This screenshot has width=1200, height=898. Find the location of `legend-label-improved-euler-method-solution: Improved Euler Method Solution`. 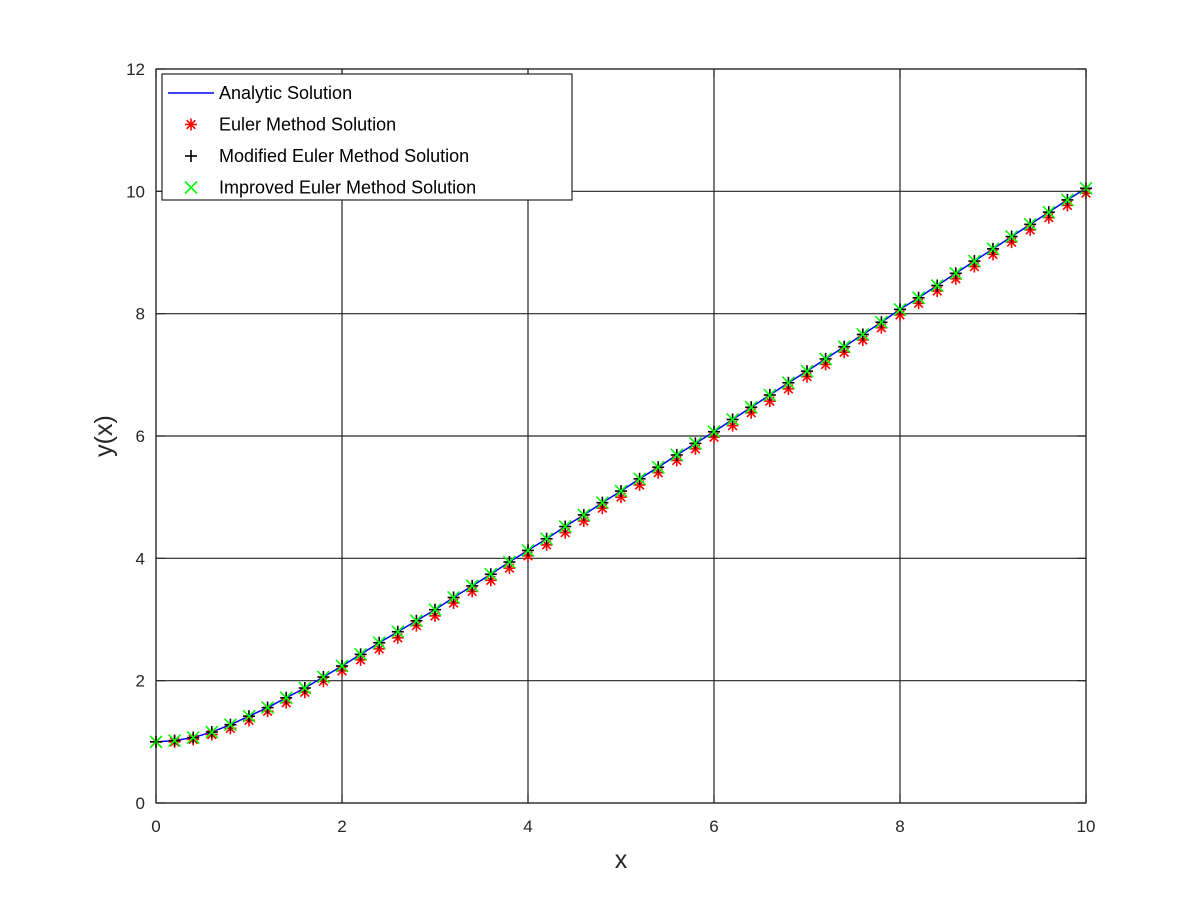

legend-label-improved-euler-method-solution: Improved Euler Method Solution is located at coordinates (347, 188).